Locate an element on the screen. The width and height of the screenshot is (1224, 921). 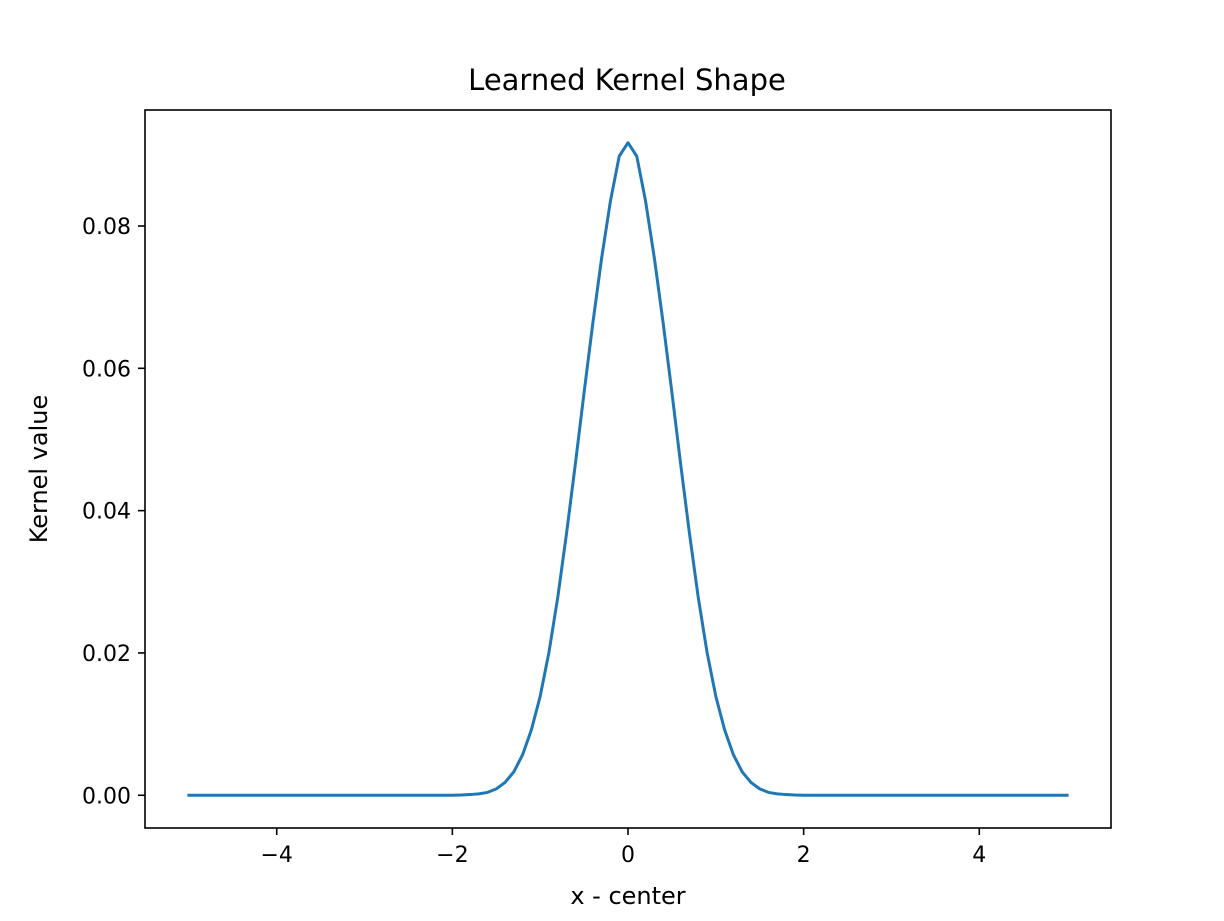
y-axis: 0.00 0.02 0.04 0.06 0.08 is located at coordinates (113, 512).